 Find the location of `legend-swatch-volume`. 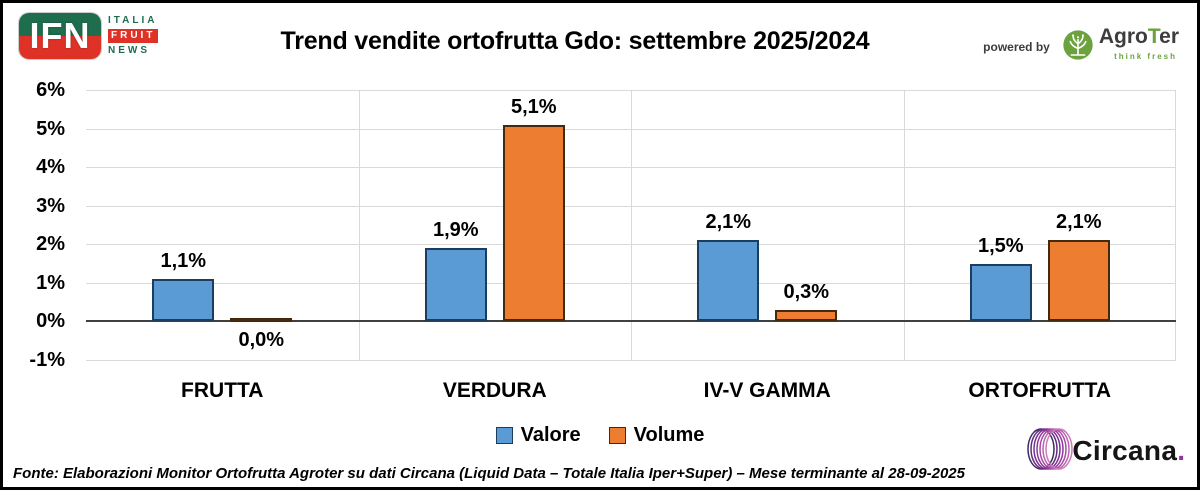

legend-swatch-volume is located at coordinates (617, 435).